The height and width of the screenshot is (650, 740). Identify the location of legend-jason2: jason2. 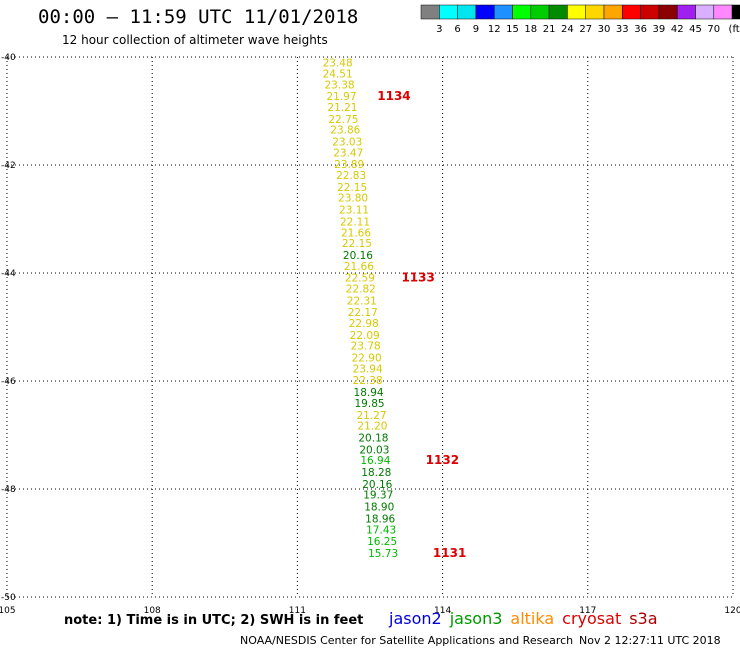
(415, 618).